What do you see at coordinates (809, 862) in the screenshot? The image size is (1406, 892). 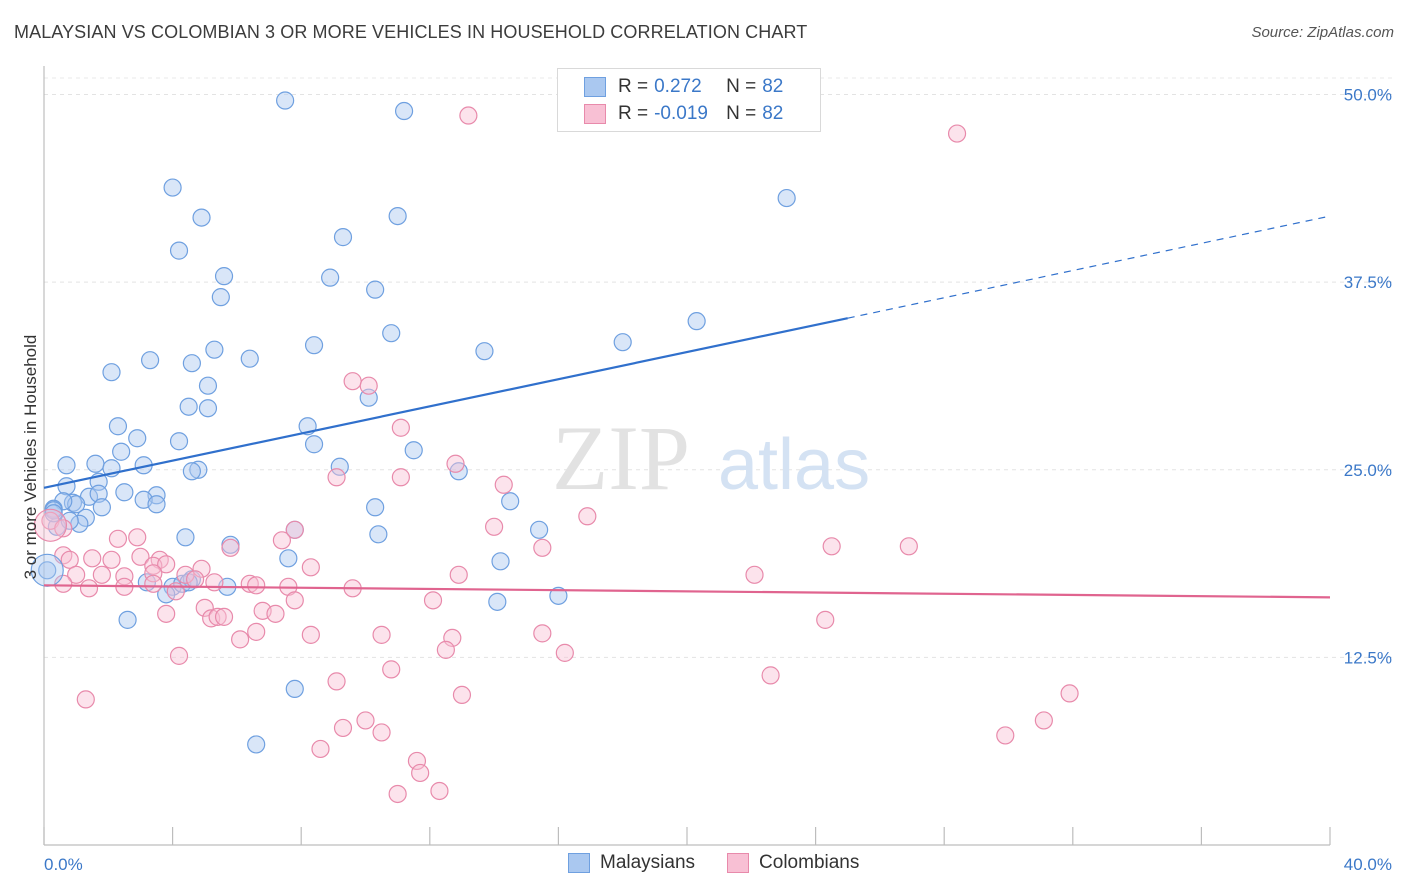 I see `legend-label-colombians: Colombians` at bounding box center [809, 862].